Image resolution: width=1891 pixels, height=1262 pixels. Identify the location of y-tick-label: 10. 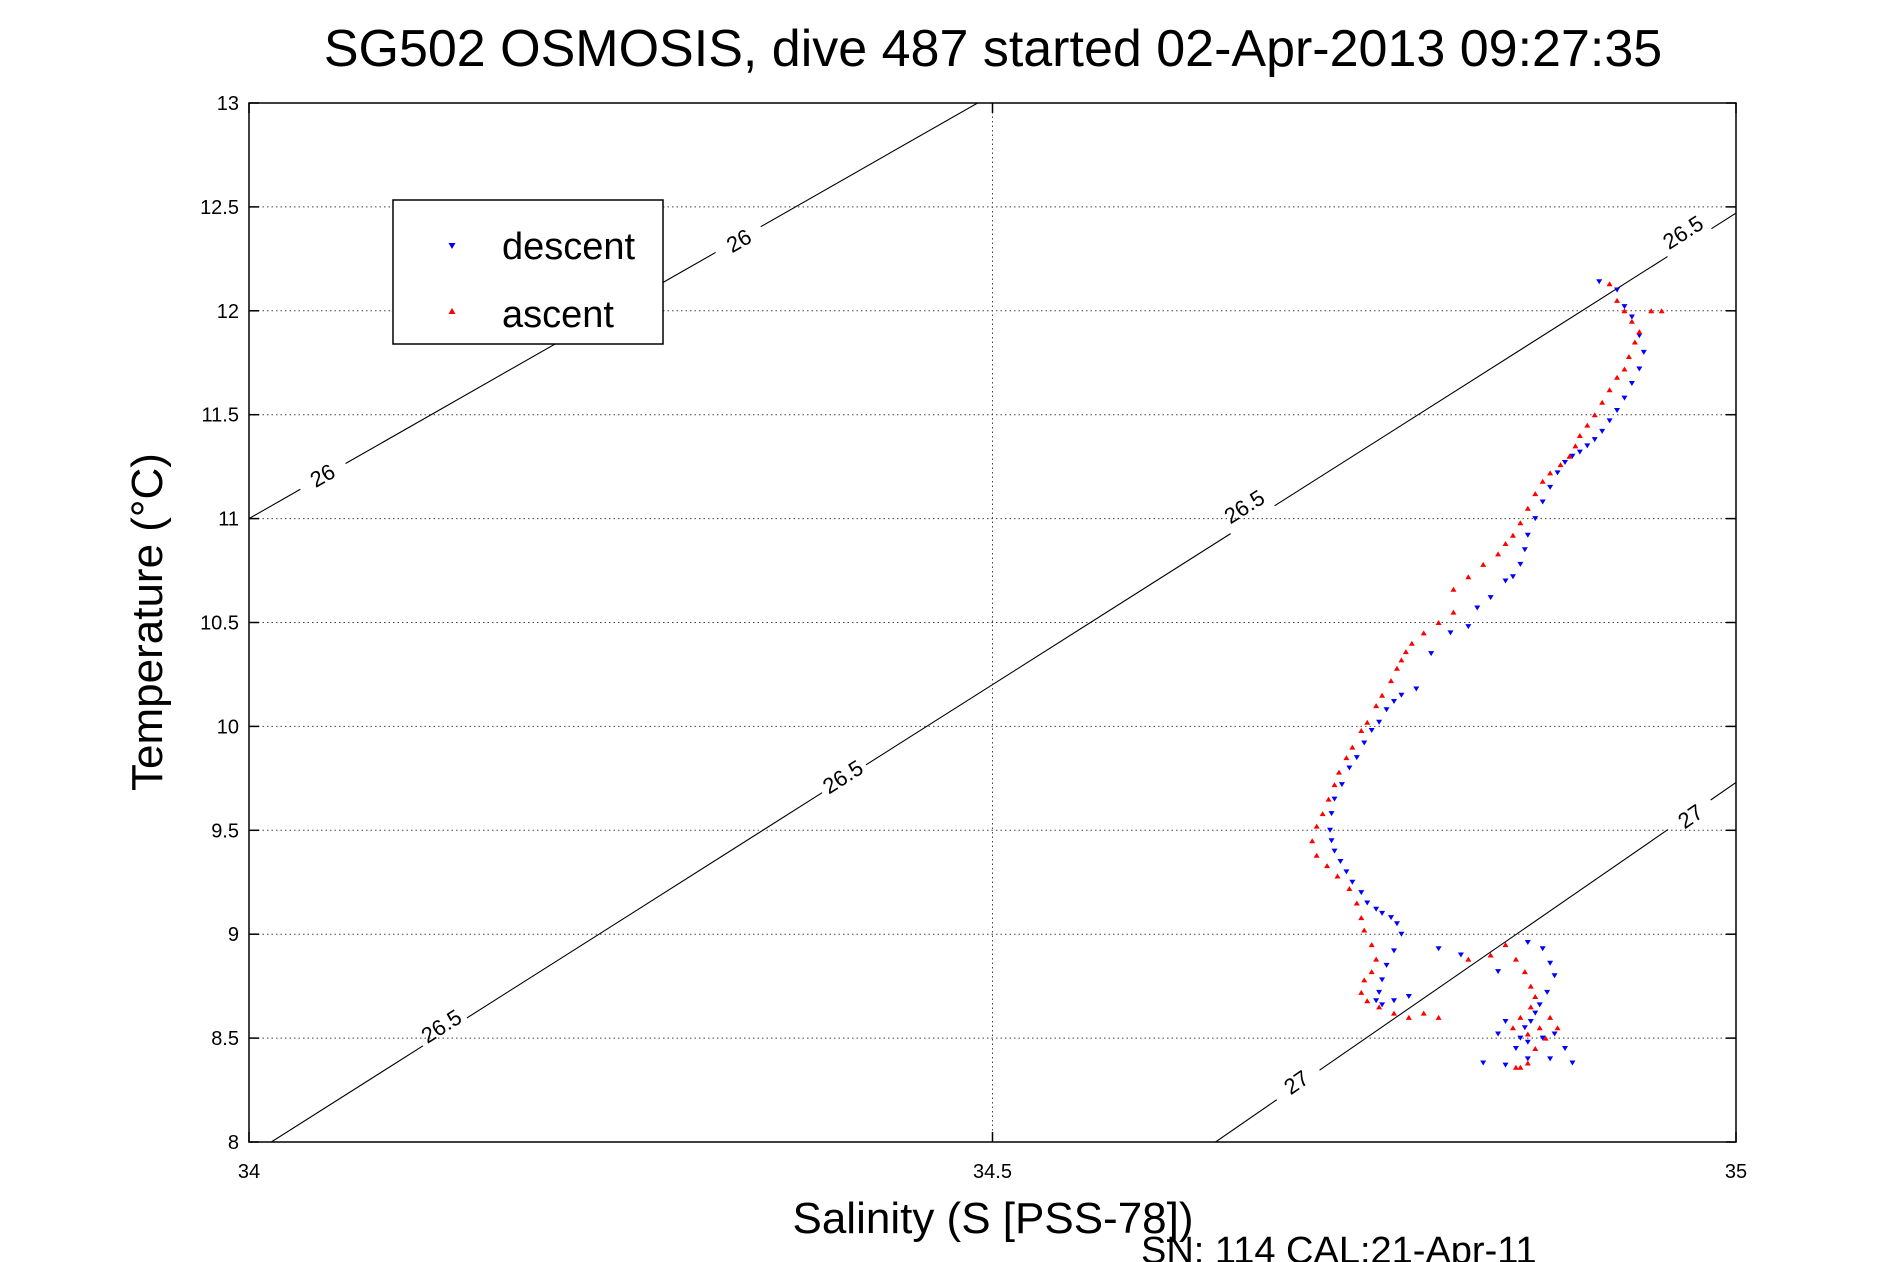
(228, 727).